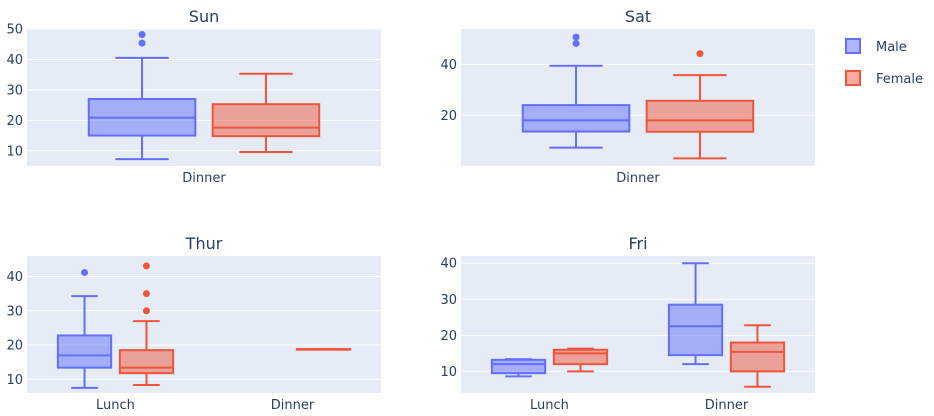 This screenshot has height=416, width=934. Describe the element at coordinates (14, 90) in the screenshot. I see `y-tick-sun-30: 30` at that location.